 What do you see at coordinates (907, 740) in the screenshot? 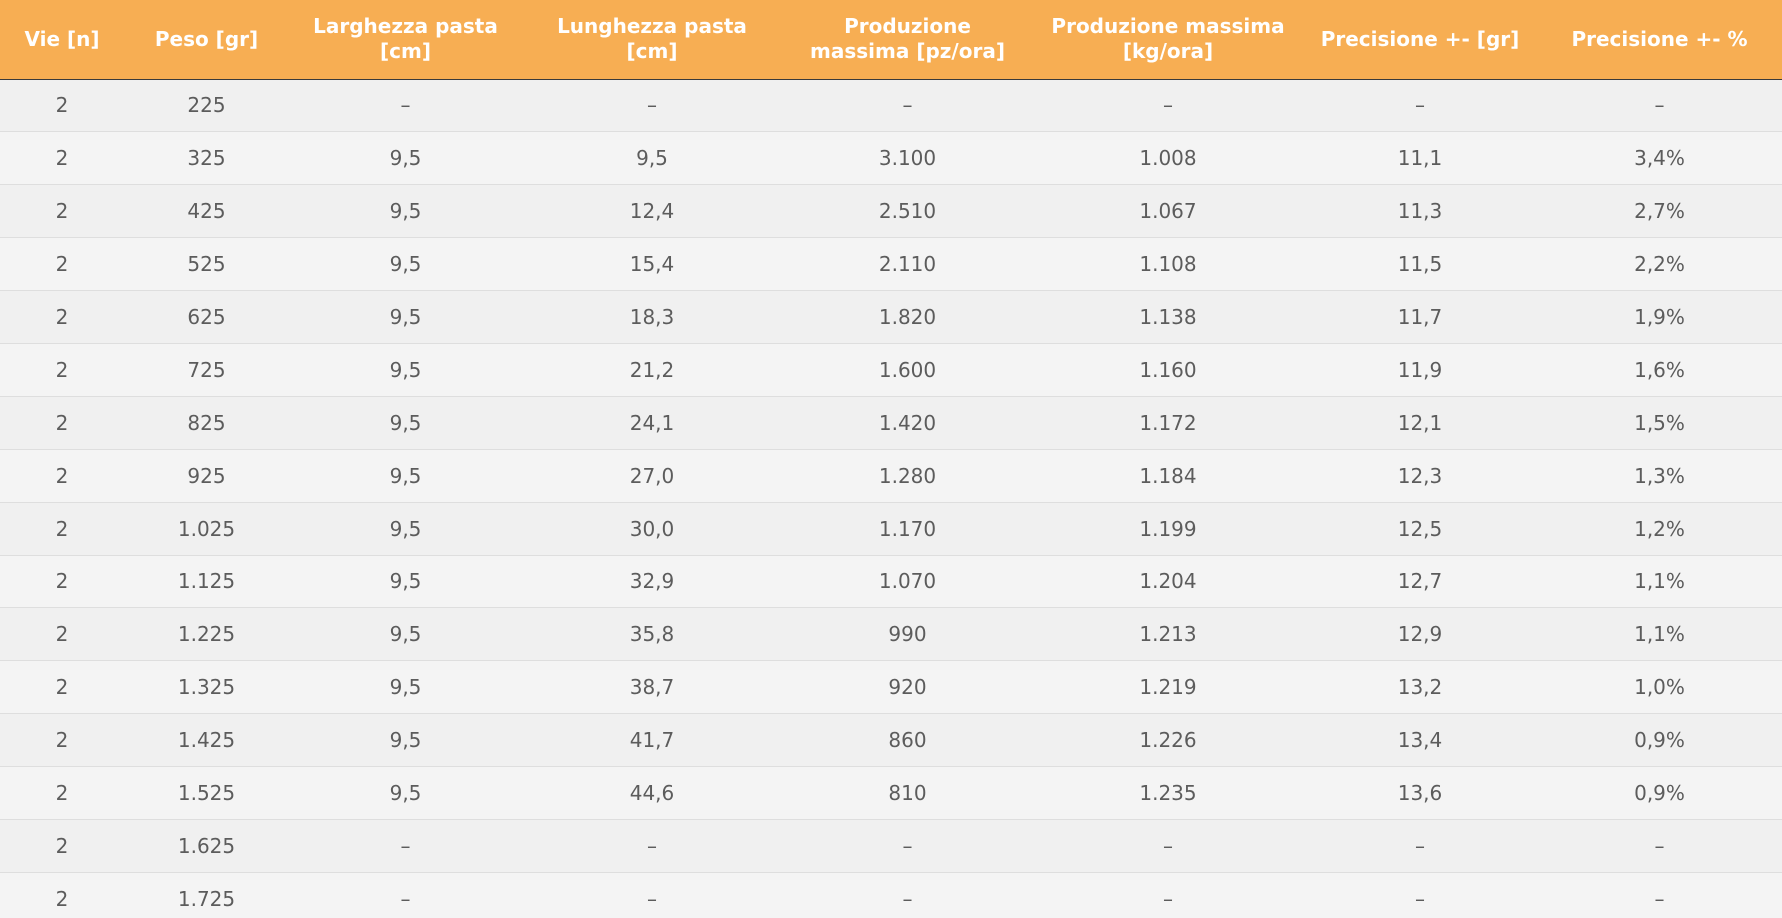
I see `max-production-pieces-cell: 860` at bounding box center [907, 740].